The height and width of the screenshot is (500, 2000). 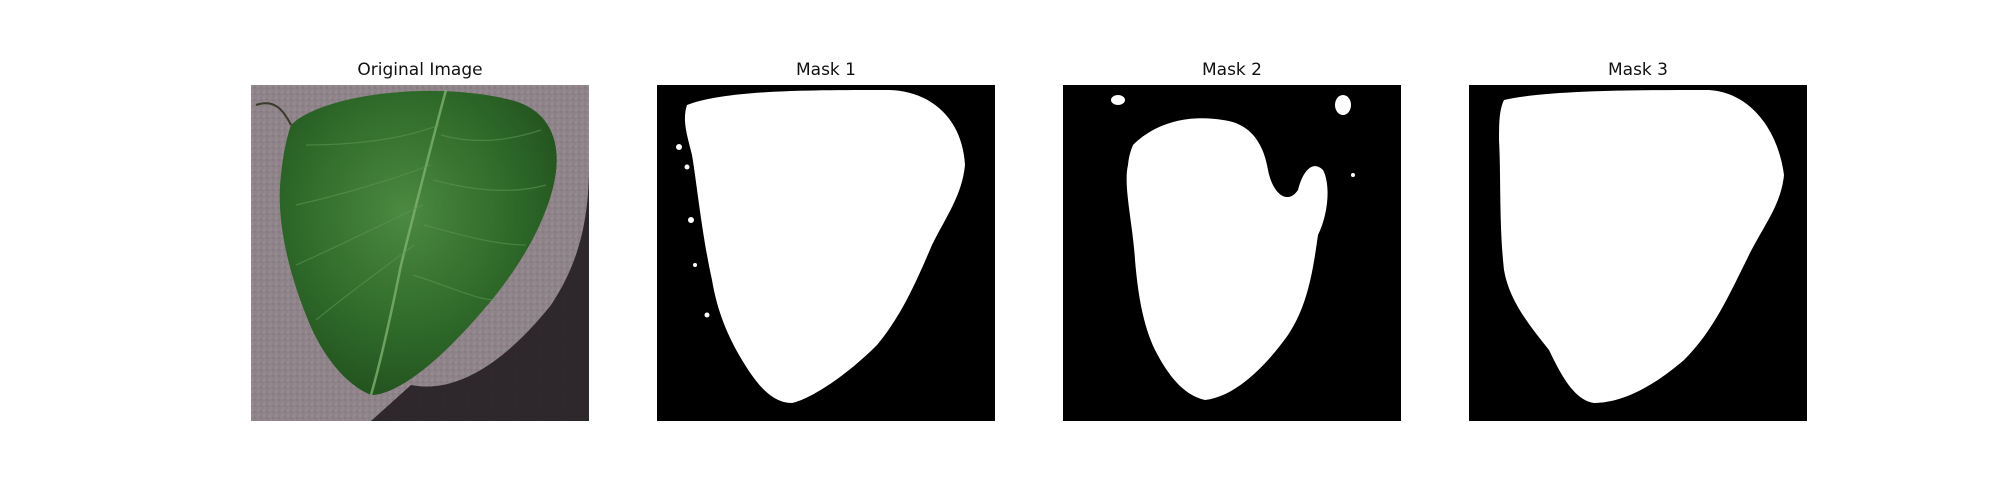 What do you see at coordinates (273, 114) in the screenshot?
I see `leaf-stem` at bounding box center [273, 114].